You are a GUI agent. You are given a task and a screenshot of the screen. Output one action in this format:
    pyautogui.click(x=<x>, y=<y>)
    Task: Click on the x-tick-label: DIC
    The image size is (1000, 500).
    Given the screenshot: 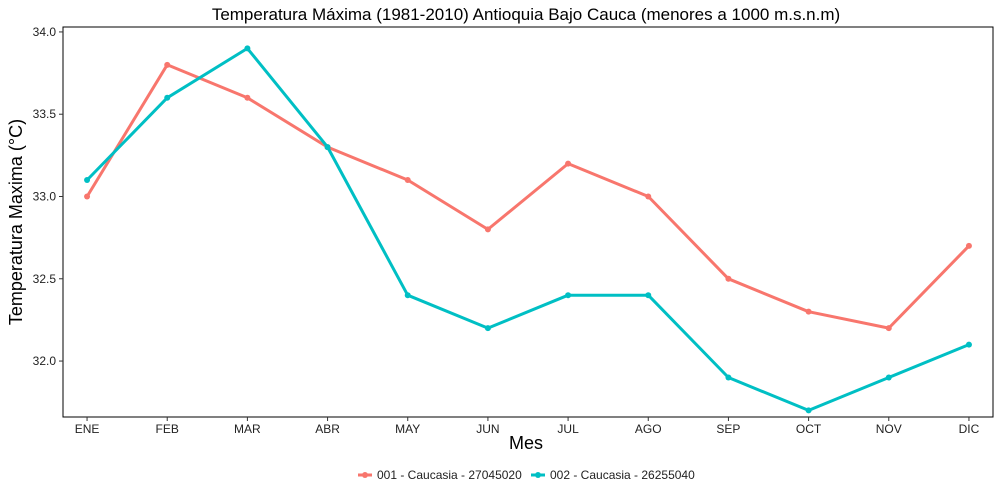 What is the action you would take?
    pyautogui.click(x=969, y=429)
    